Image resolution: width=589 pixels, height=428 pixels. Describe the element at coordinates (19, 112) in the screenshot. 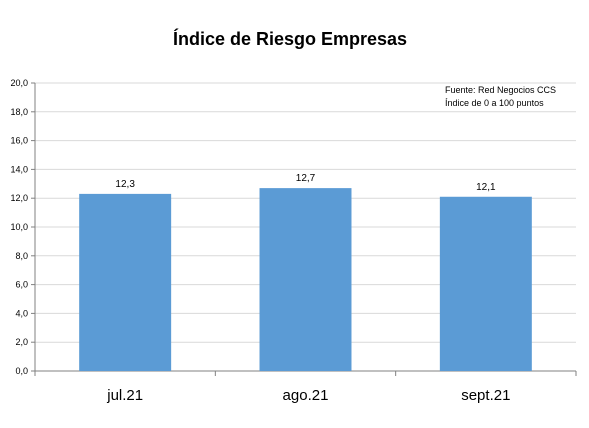

I see `y-tick-label: 18,0` at that location.